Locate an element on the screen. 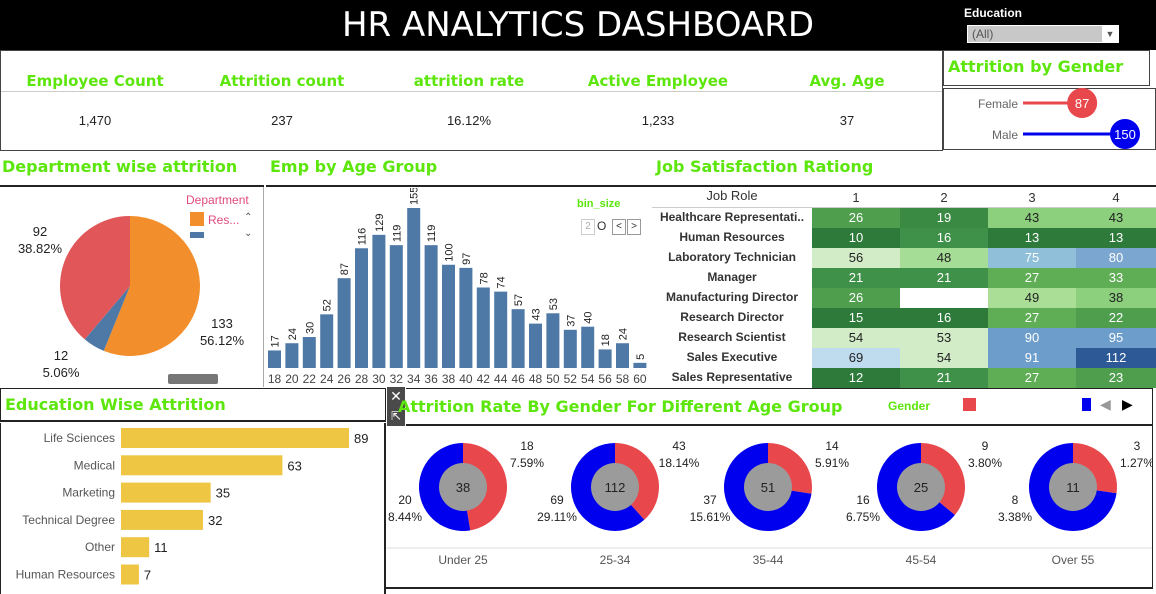  age-bar-value: 30 is located at coordinates (310, 328).